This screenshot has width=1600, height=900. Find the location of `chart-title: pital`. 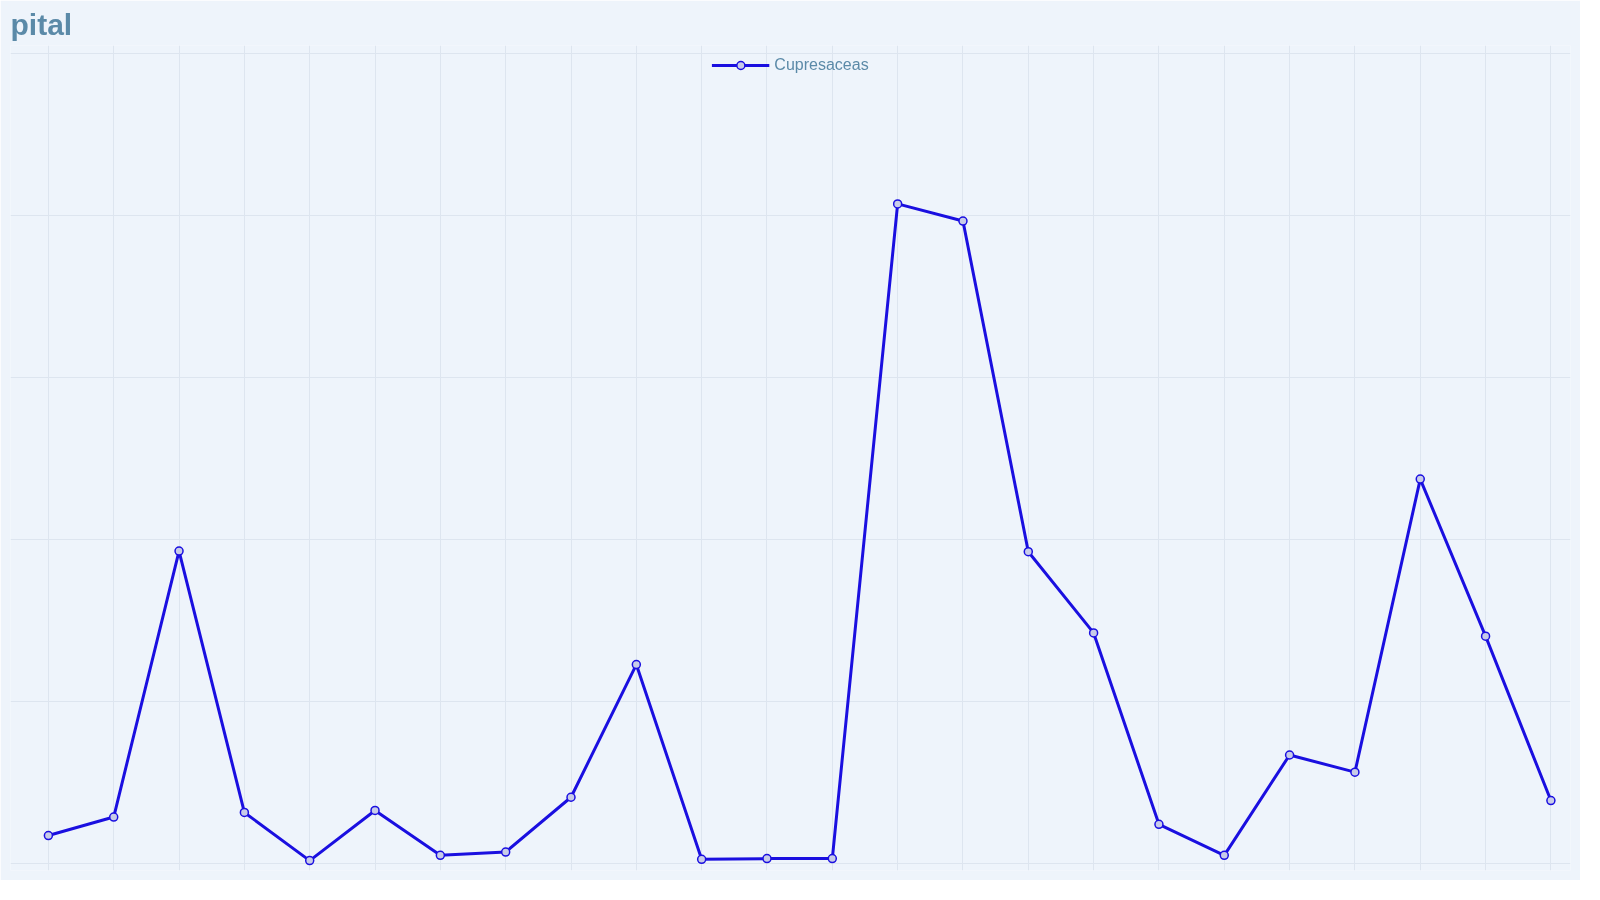

chart-title: pital is located at coordinates (41, 24).